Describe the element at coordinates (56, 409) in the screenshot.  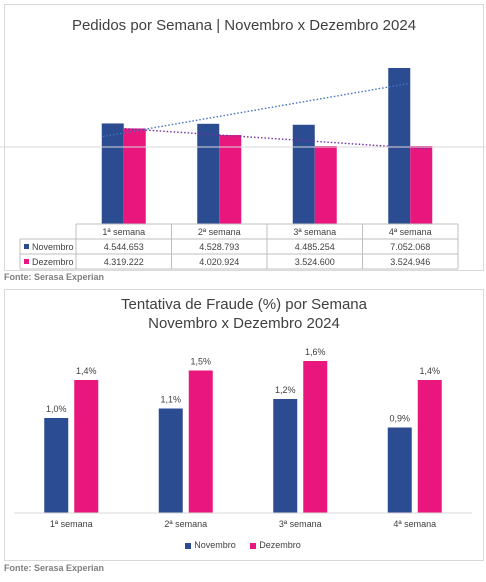
I see `data-label-novembro-1: 1,0%` at that location.